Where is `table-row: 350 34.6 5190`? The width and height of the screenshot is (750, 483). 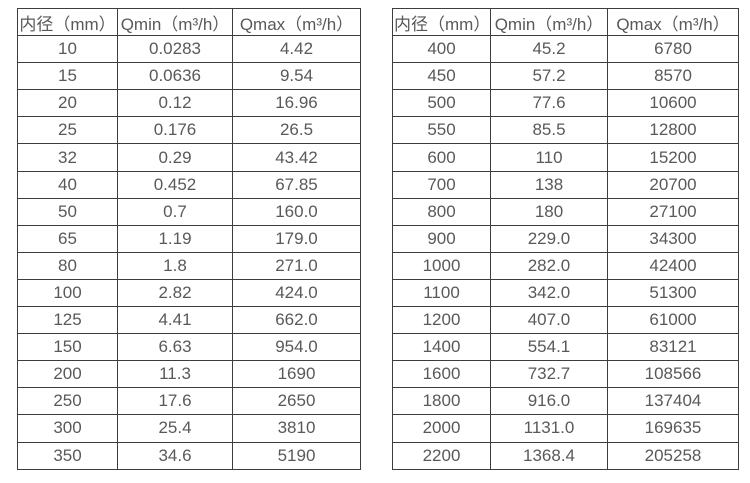
table-row: 350 34.6 5190 is located at coordinates (189, 455).